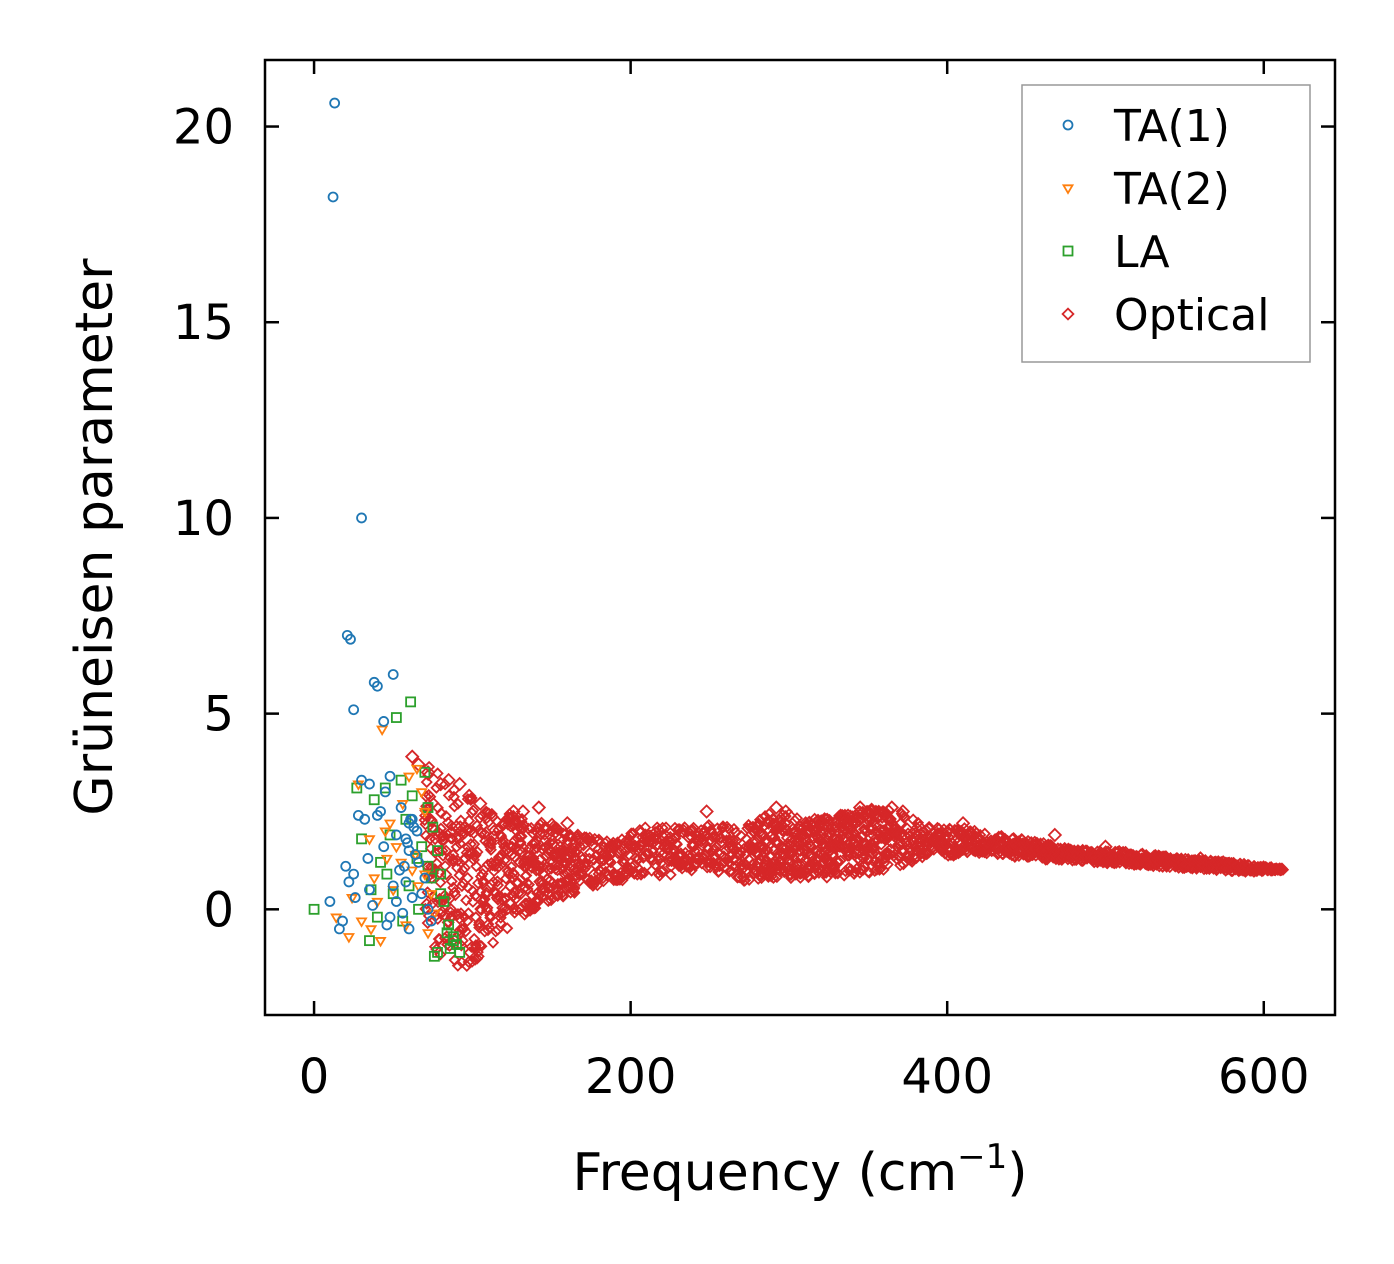 The width and height of the screenshot is (1394, 1264). What do you see at coordinates (1264, 1077) in the screenshot?
I see `x-tick-label: 600` at bounding box center [1264, 1077].